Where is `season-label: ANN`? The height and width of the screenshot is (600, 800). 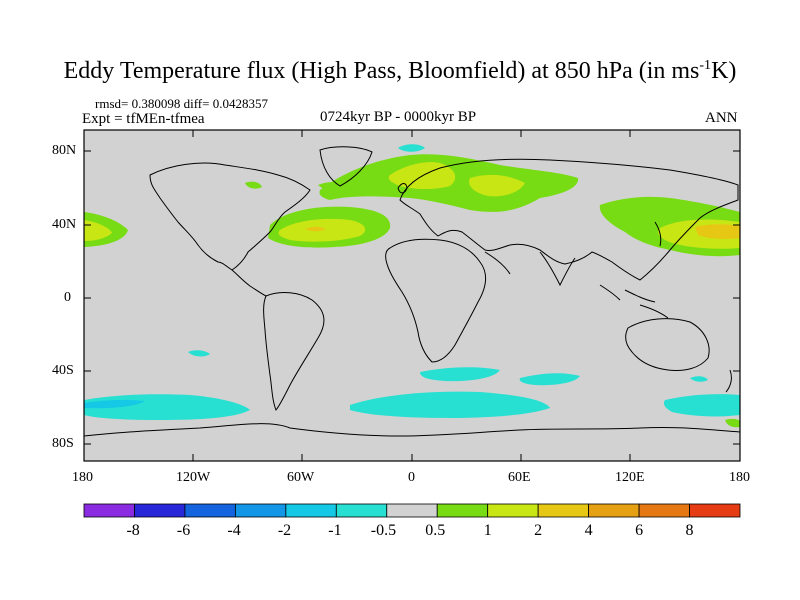 season-label: ANN is located at coordinates (721, 118).